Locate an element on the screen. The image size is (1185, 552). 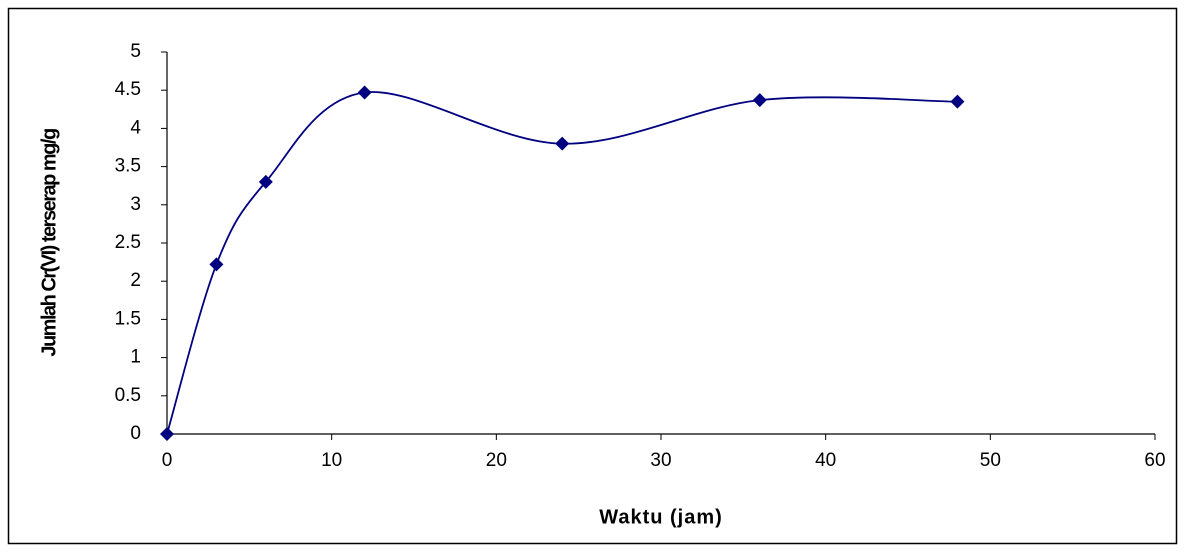
y-tick-label: 4.5 is located at coordinates (128, 89).